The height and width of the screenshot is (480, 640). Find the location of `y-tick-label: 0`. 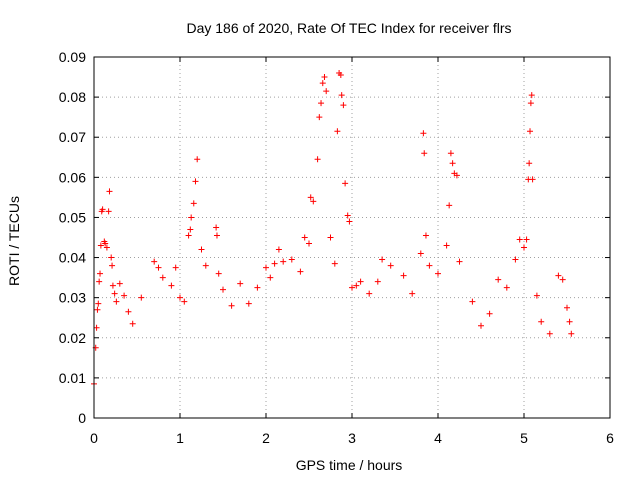

y-tick-label: 0 is located at coordinates (82, 418).